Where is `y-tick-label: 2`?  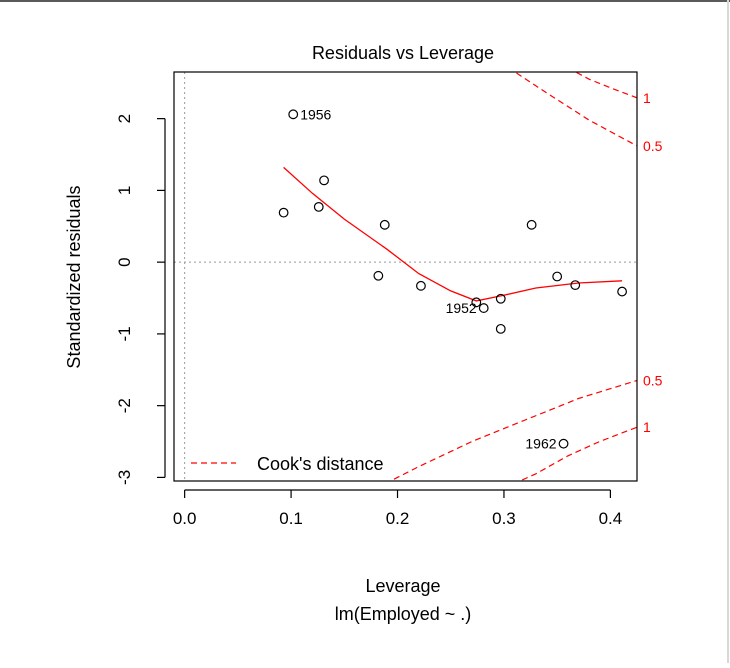
y-tick-label: 2 is located at coordinates (124, 118).